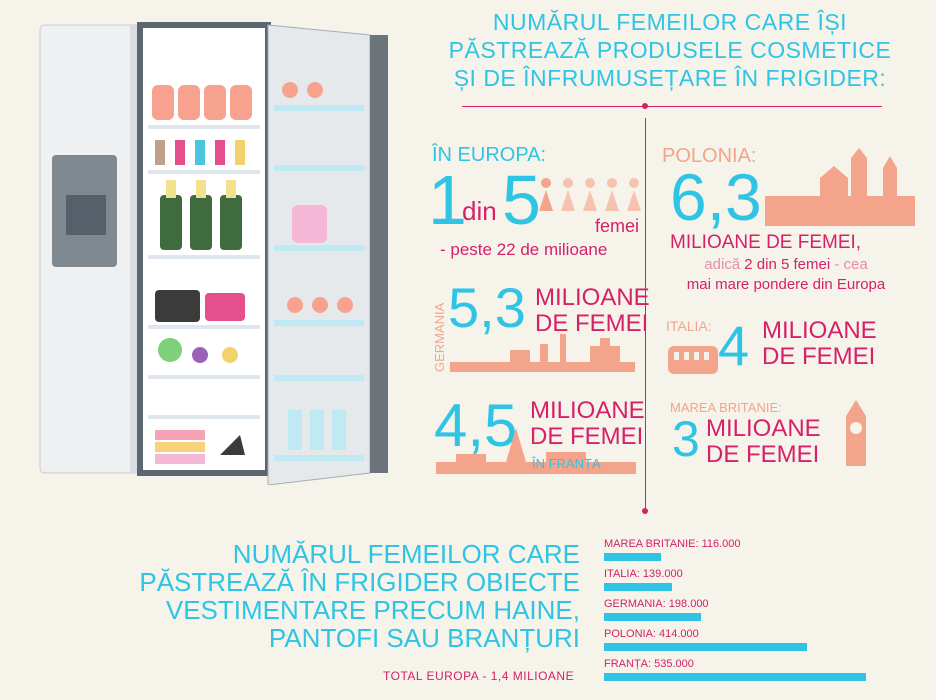 The height and width of the screenshot is (700, 936). What do you see at coordinates (479, 211) in the screenshot?
I see `europe-din: din` at bounding box center [479, 211].